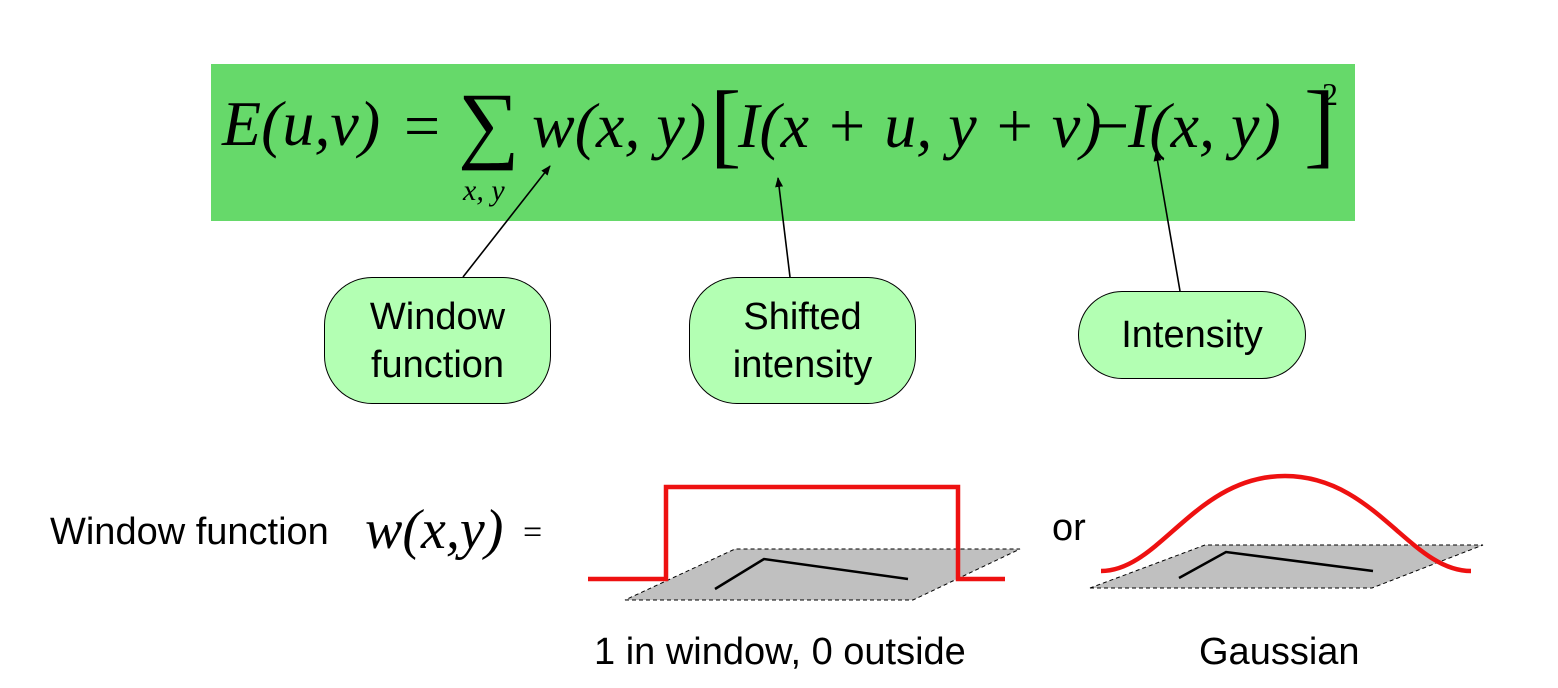  What do you see at coordinates (434, 530) in the screenshot?
I see `window-function-math: w(x,y)` at bounding box center [434, 530].